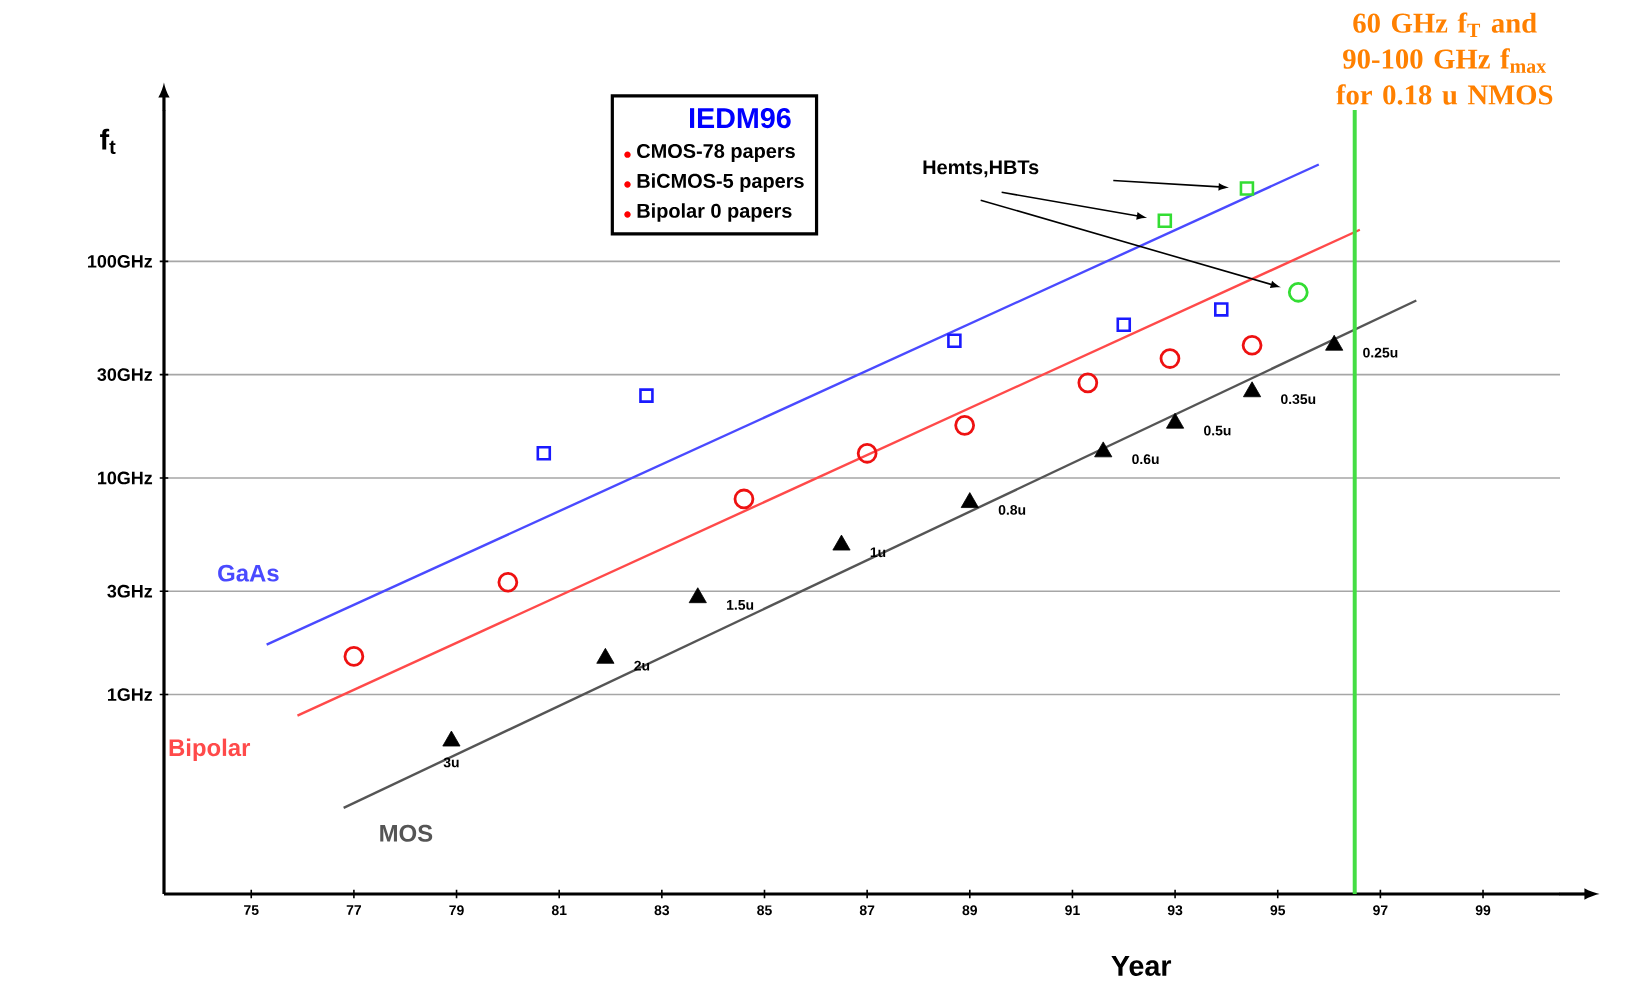 This screenshot has height=994, width=1640. I want to click on x-axis-title: Year, so click(1141, 965).